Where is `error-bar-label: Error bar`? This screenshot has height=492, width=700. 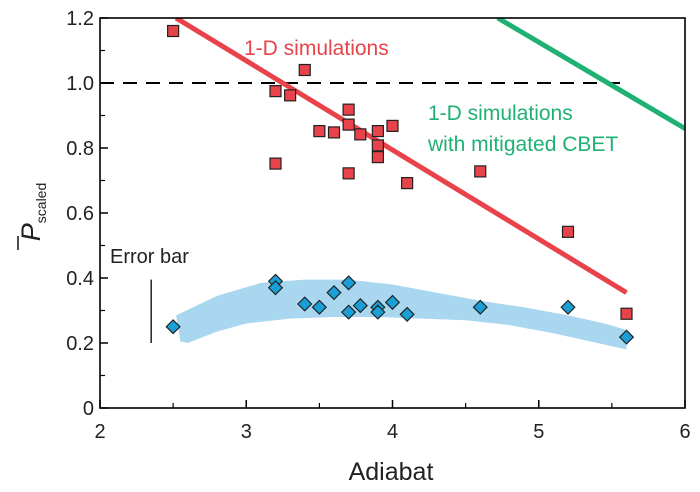
error-bar-label: Error bar is located at coordinates (149, 257).